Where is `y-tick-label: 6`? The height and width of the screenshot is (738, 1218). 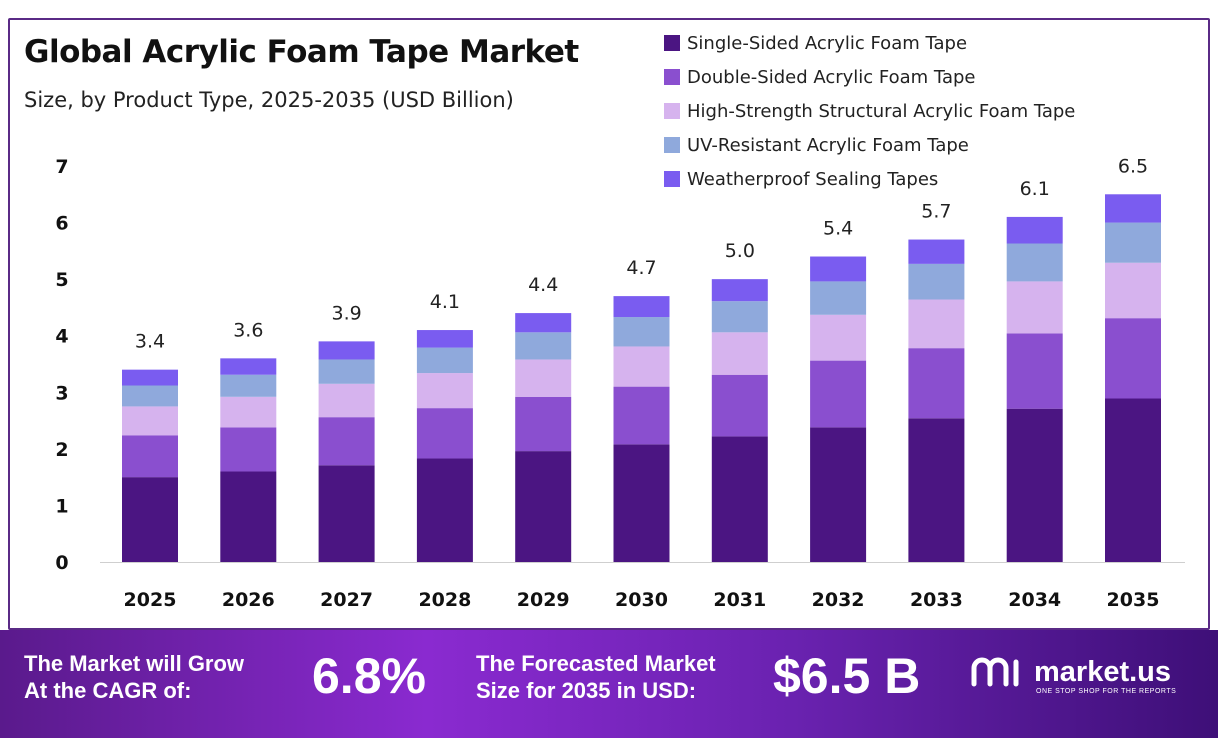 y-tick-label: 6 is located at coordinates (61, 224).